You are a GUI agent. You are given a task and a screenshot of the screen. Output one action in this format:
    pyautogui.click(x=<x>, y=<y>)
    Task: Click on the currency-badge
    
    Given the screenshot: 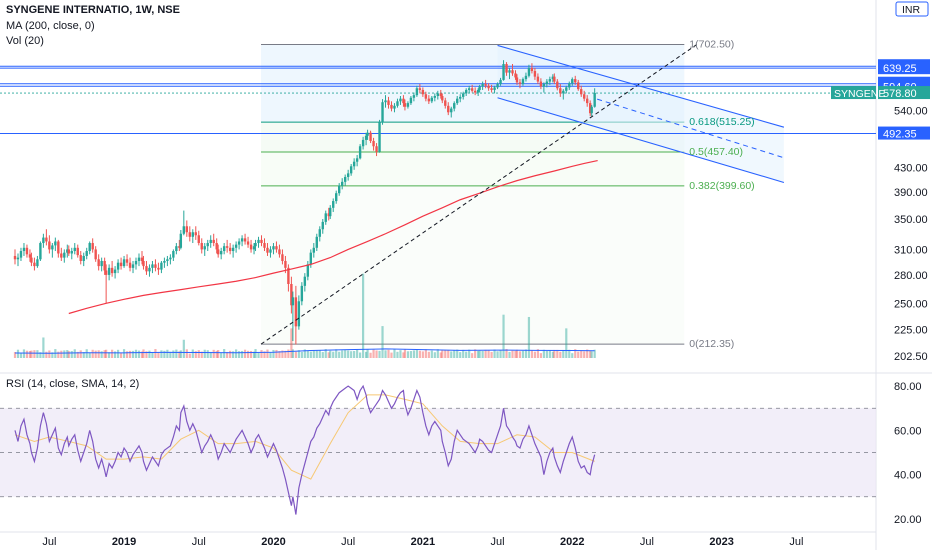 What is the action you would take?
    pyautogui.click(x=912, y=9)
    